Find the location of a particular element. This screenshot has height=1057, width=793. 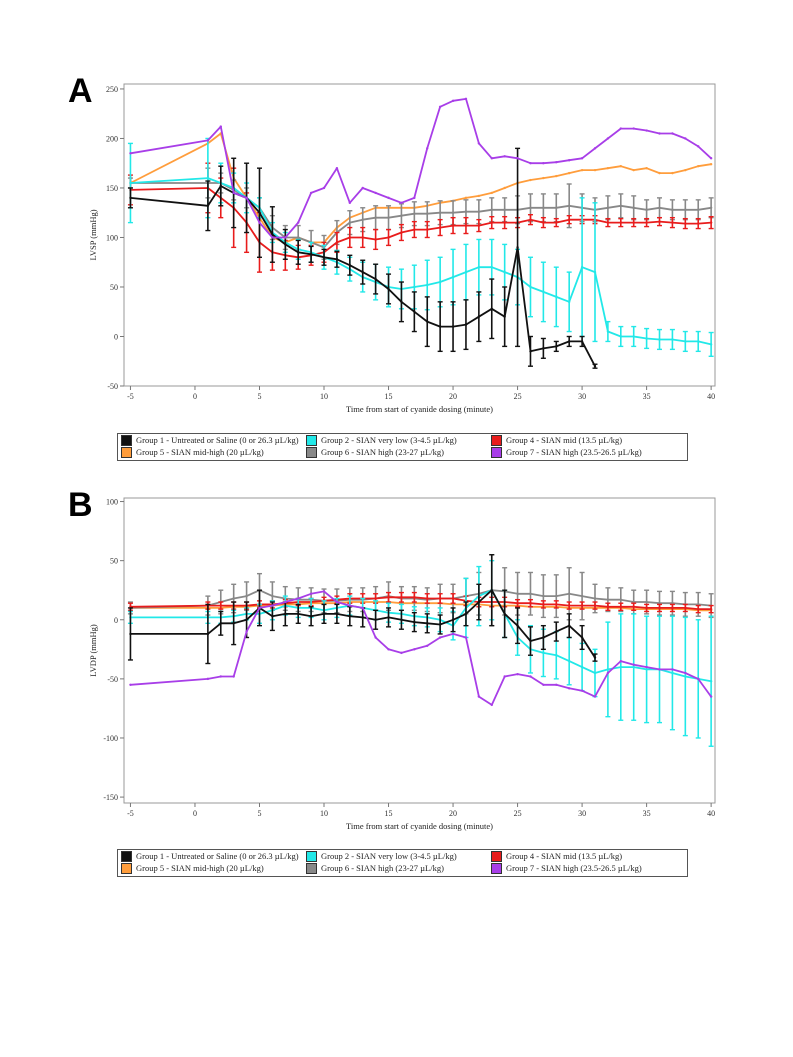

x-tick-label: 25 is located at coordinates (518, 396).